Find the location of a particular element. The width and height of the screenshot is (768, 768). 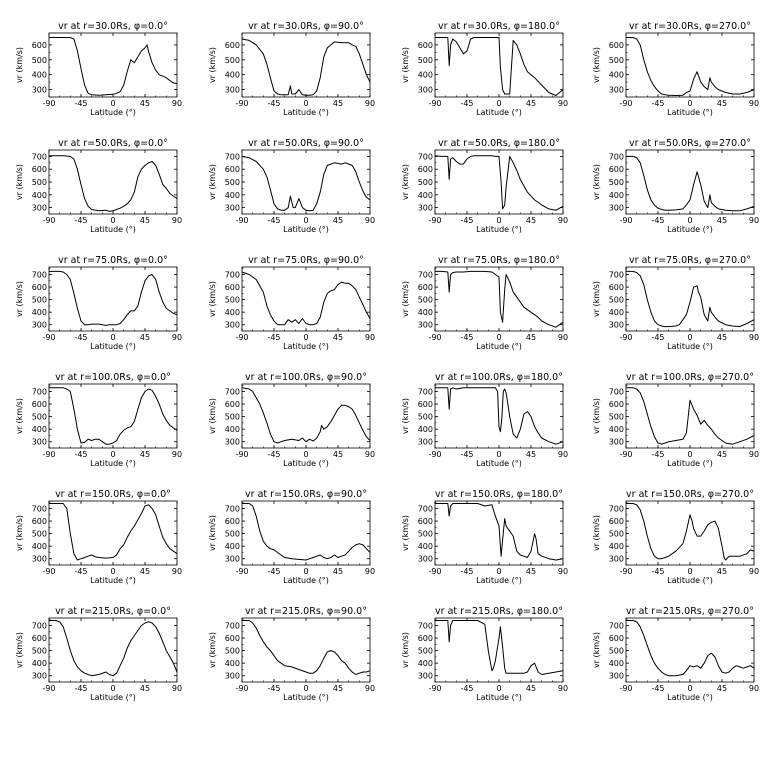

subplot-title: vr at r=100.0Rs, φ=180.0° is located at coordinates (499, 377).